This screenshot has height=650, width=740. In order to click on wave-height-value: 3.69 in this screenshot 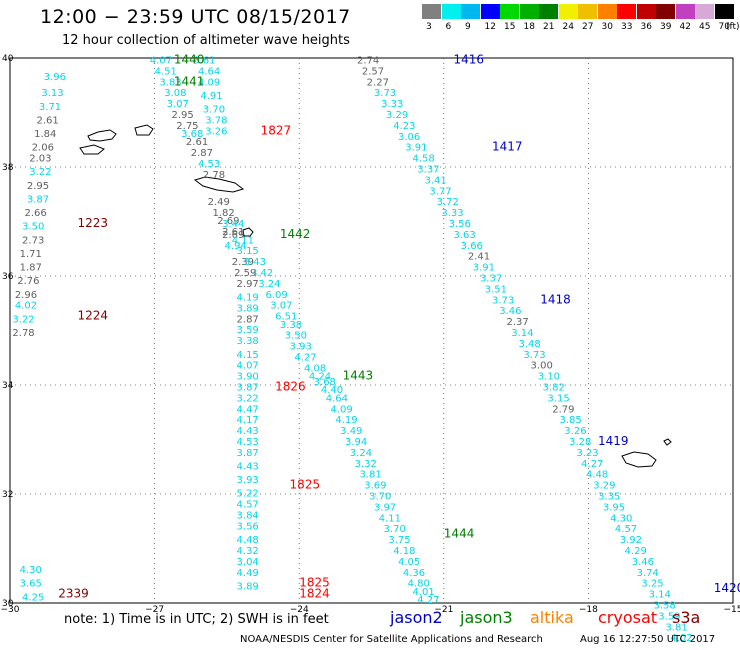, I will do `click(375, 486)`.